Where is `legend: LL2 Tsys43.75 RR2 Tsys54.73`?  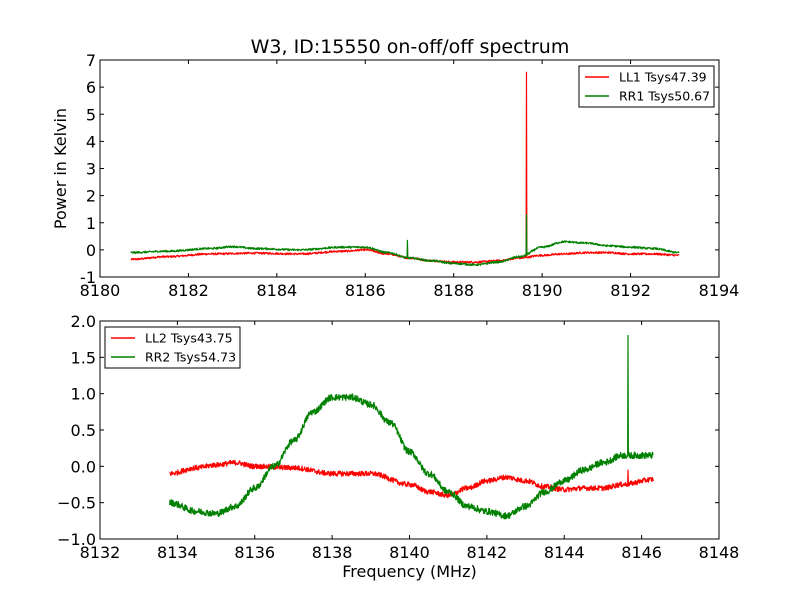
legend: LL2 Tsys43.75 RR2 Tsys54.73 is located at coordinates (172, 347).